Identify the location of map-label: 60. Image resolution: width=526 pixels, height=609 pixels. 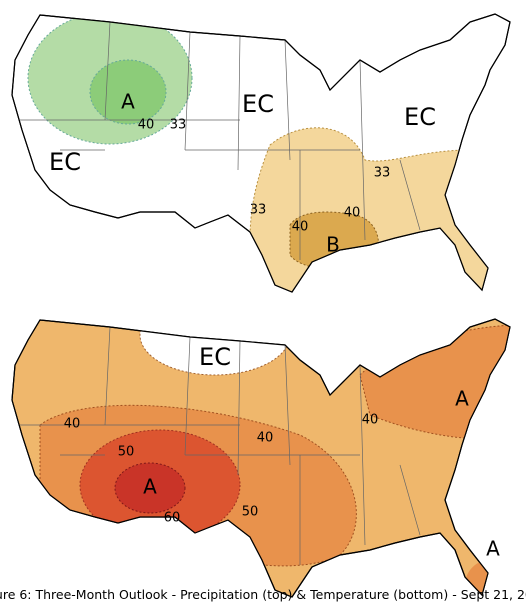
(172, 518).